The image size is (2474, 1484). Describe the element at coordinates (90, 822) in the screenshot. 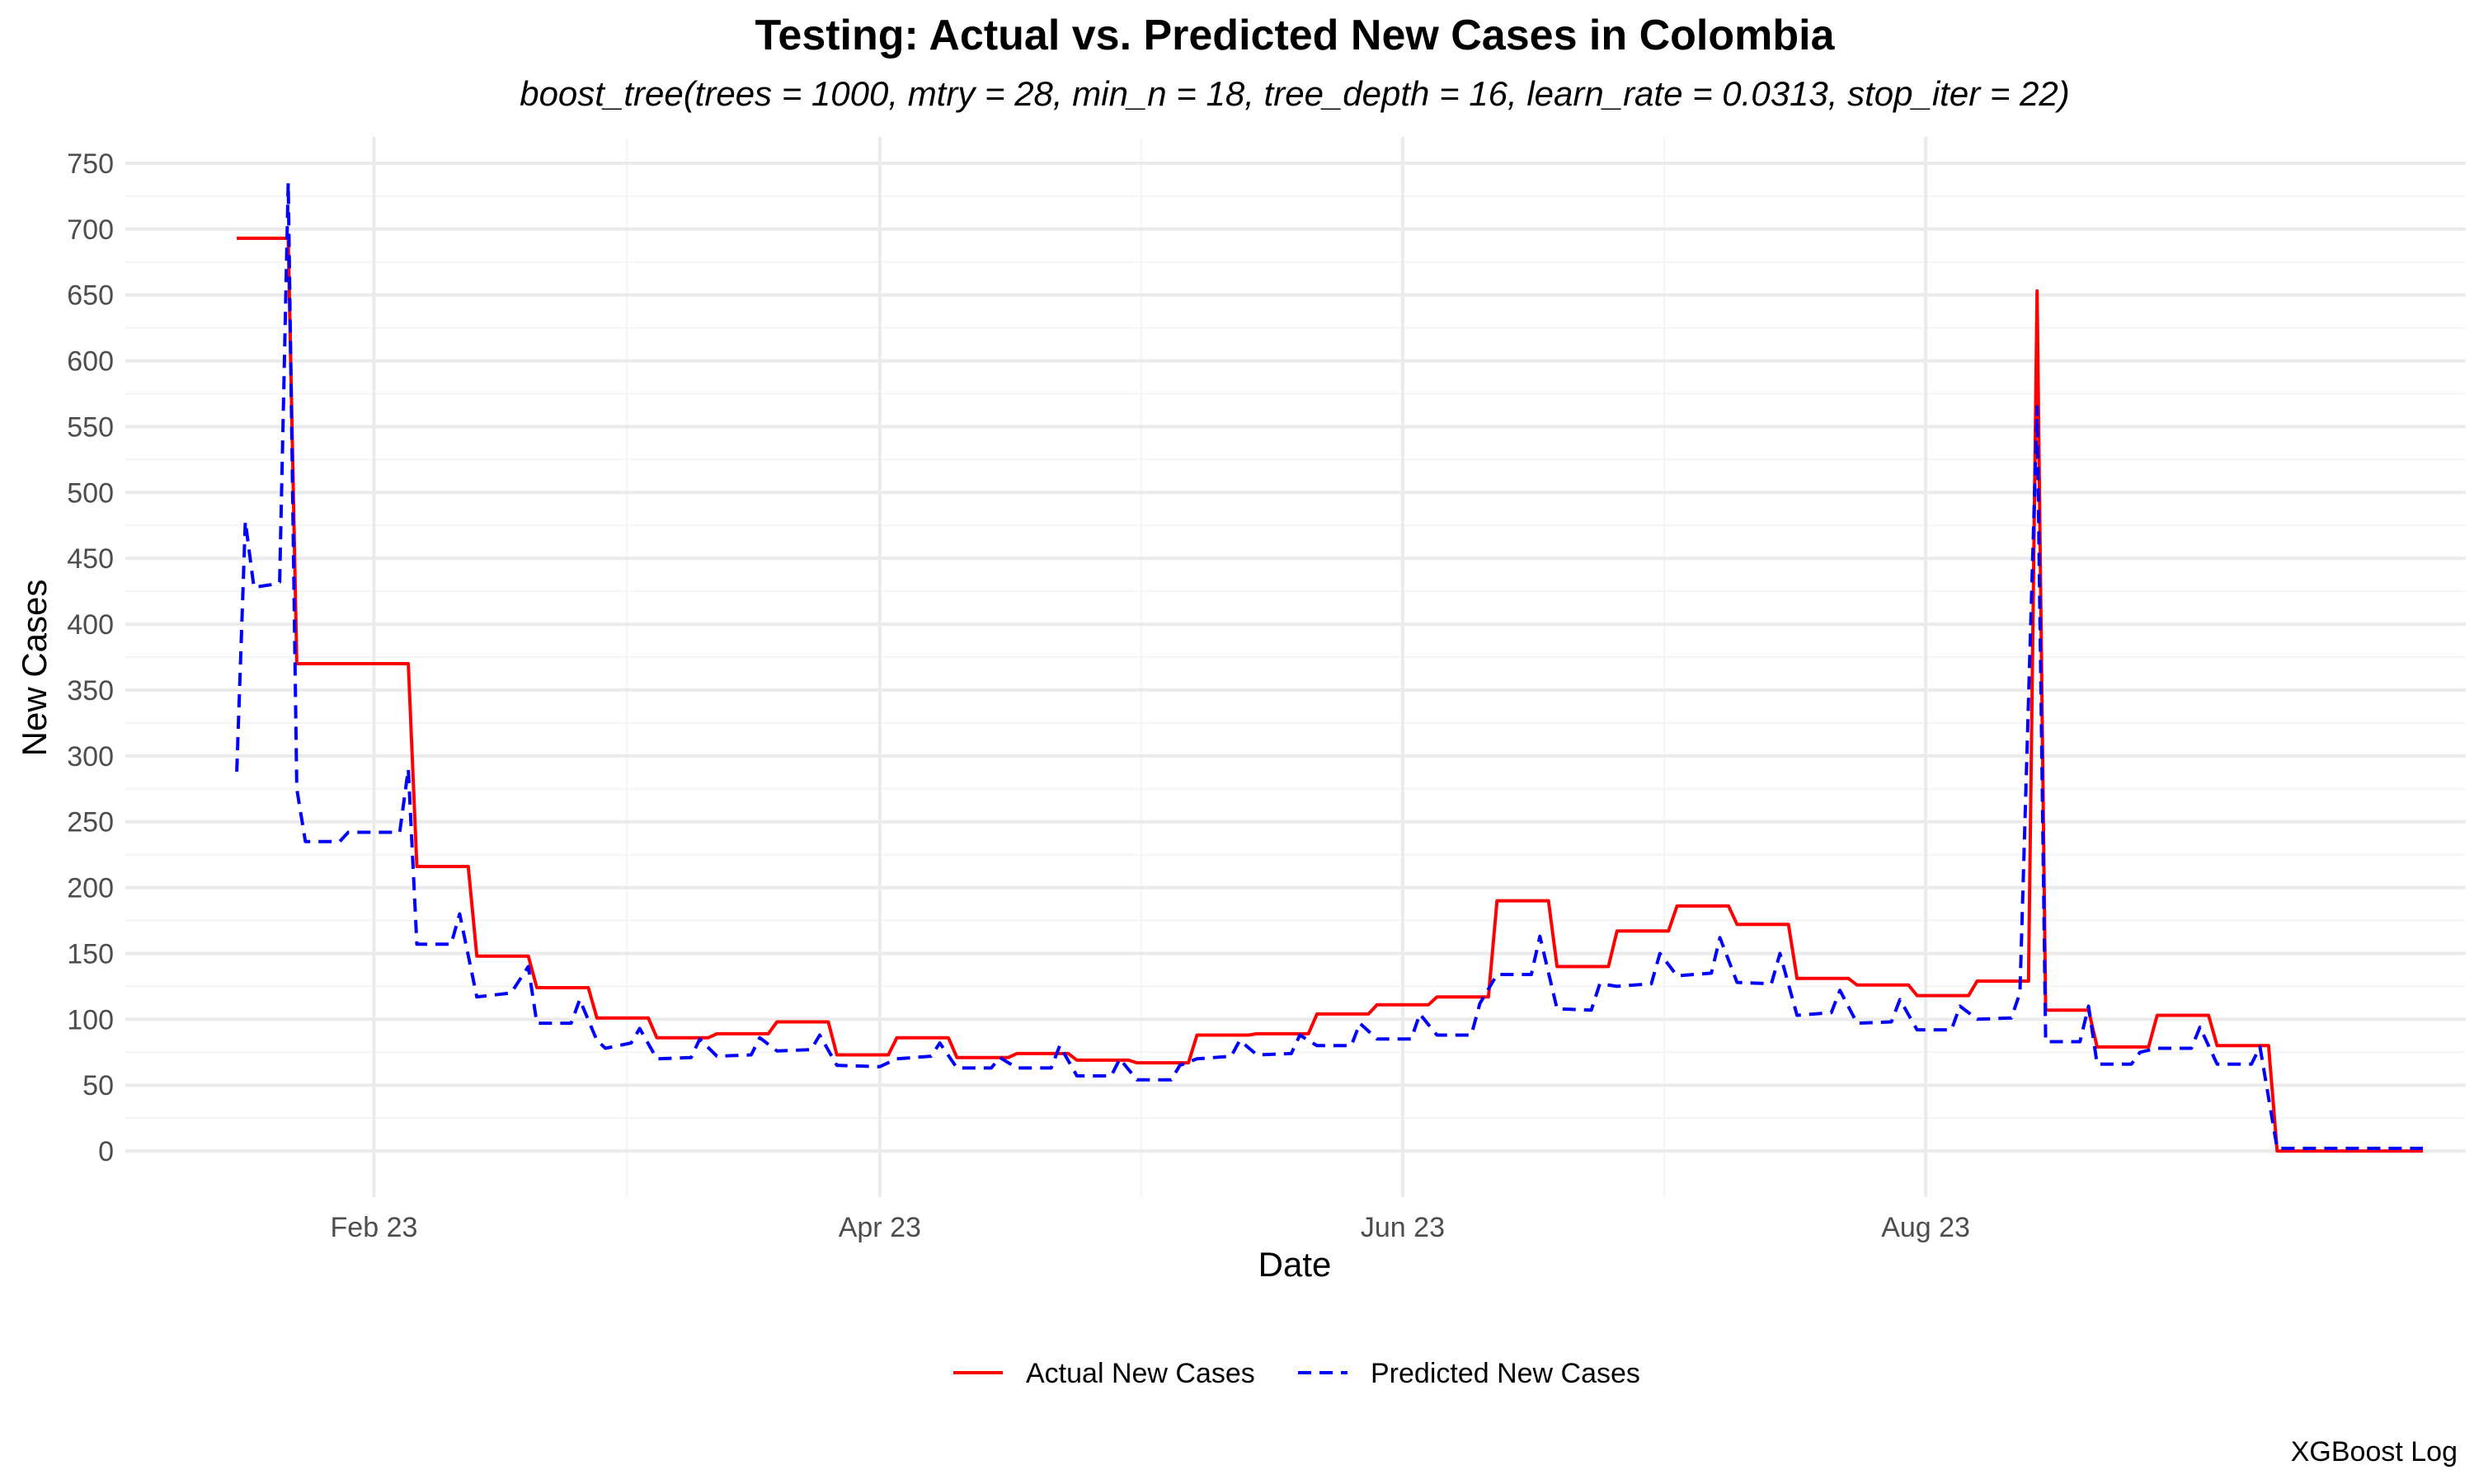

I see `y-tick-label: 250` at that location.